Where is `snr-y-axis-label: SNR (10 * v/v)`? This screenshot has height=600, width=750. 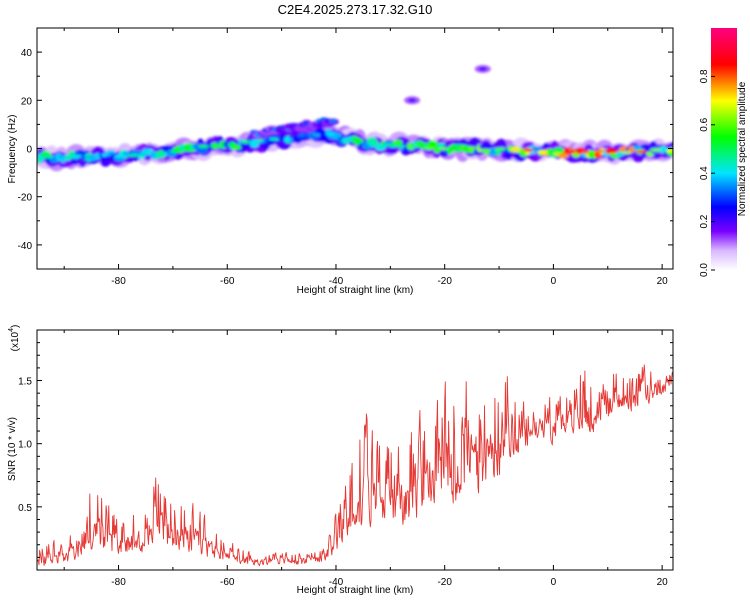
snr-y-axis-label: SNR (10 * v/v) is located at coordinates (12, 449).